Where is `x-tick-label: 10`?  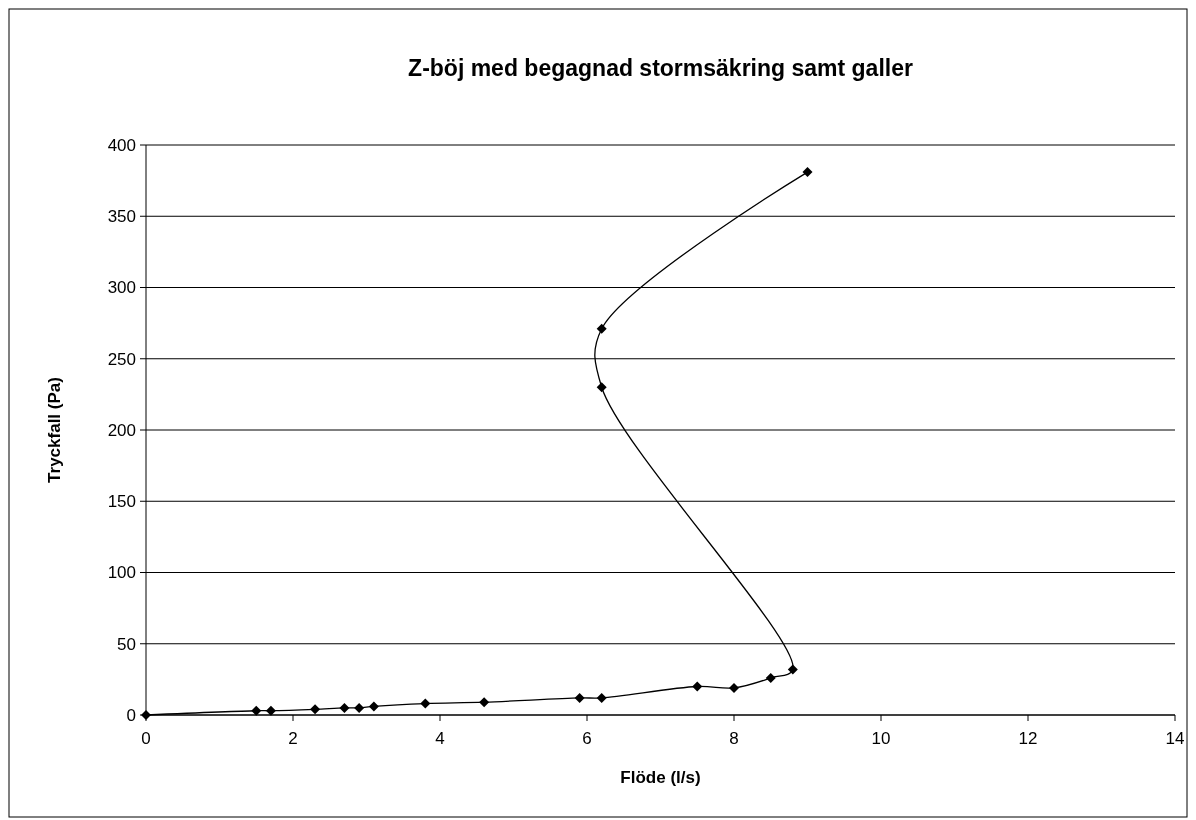 x-tick-label: 10 is located at coordinates (881, 738).